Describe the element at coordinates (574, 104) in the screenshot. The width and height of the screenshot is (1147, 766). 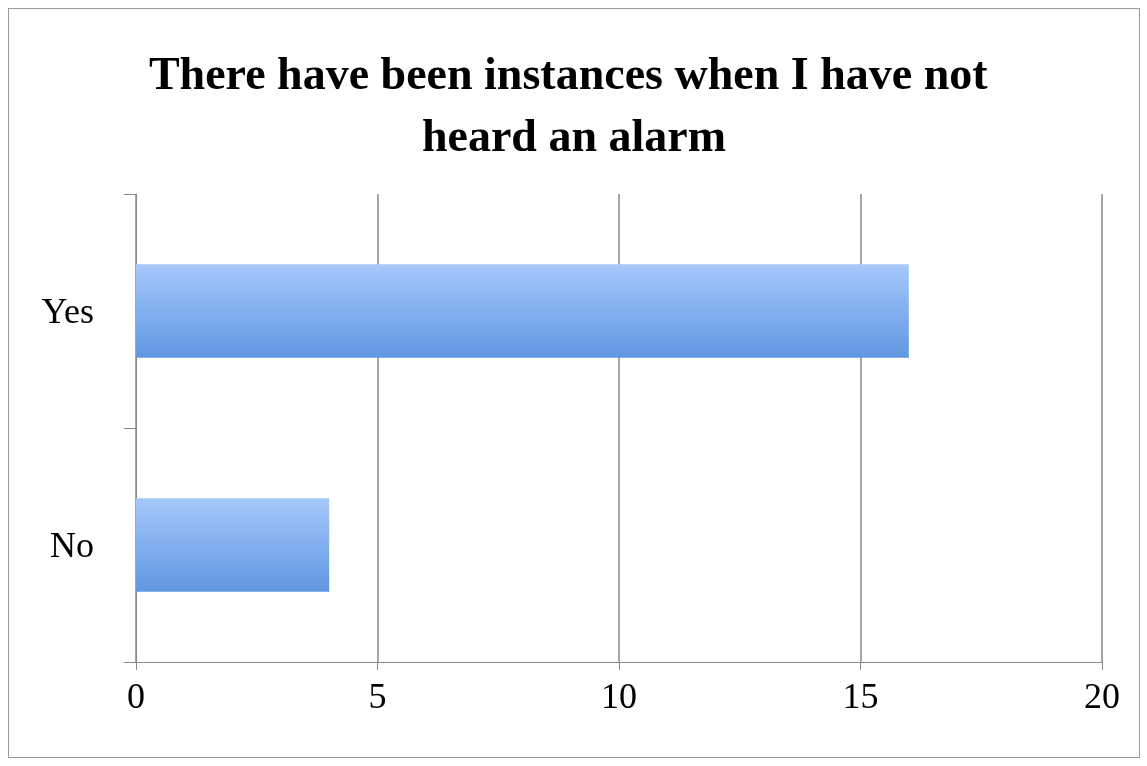
I see `chart-title: There have been instances when I have not heard an alarm` at that location.